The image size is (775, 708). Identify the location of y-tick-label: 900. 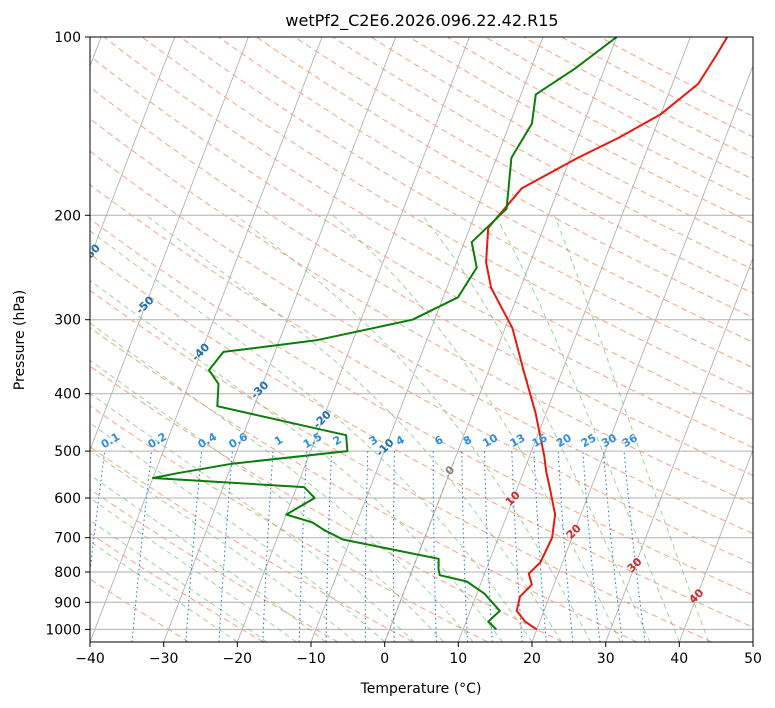
(67, 603).